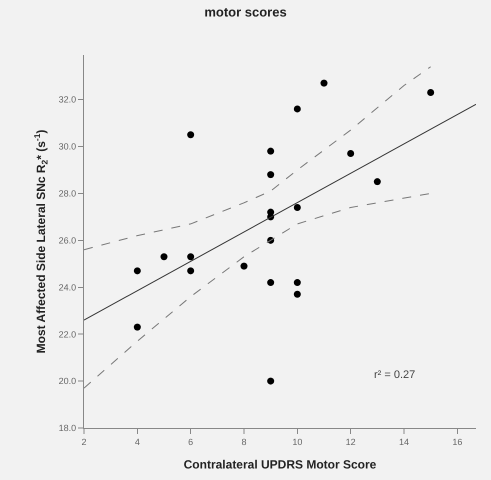 Image resolution: width=491 pixels, height=480 pixels. I want to click on chart-title: motor scores, so click(245, 12).